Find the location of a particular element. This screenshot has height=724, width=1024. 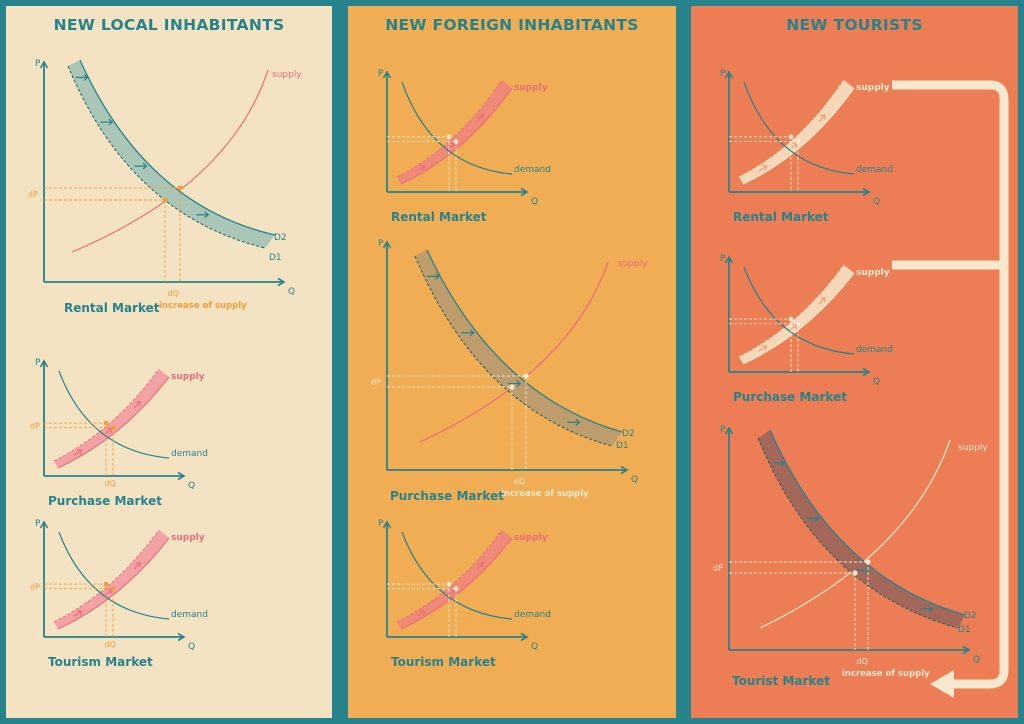

market-title: Rental Market is located at coordinates (112, 308).